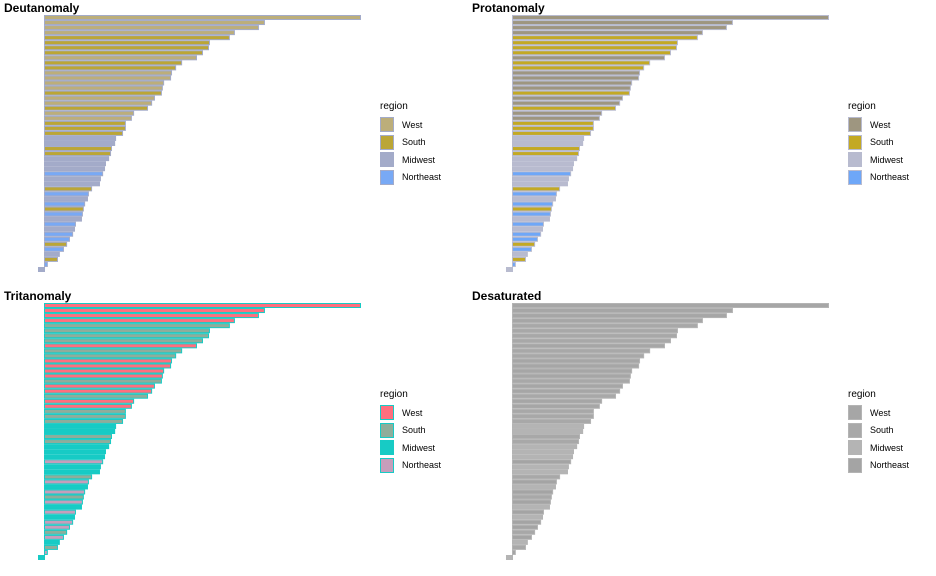 The image size is (936, 576). What do you see at coordinates (507, 296) in the screenshot?
I see `panel-title: Desaturated` at bounding box center [507, 296].